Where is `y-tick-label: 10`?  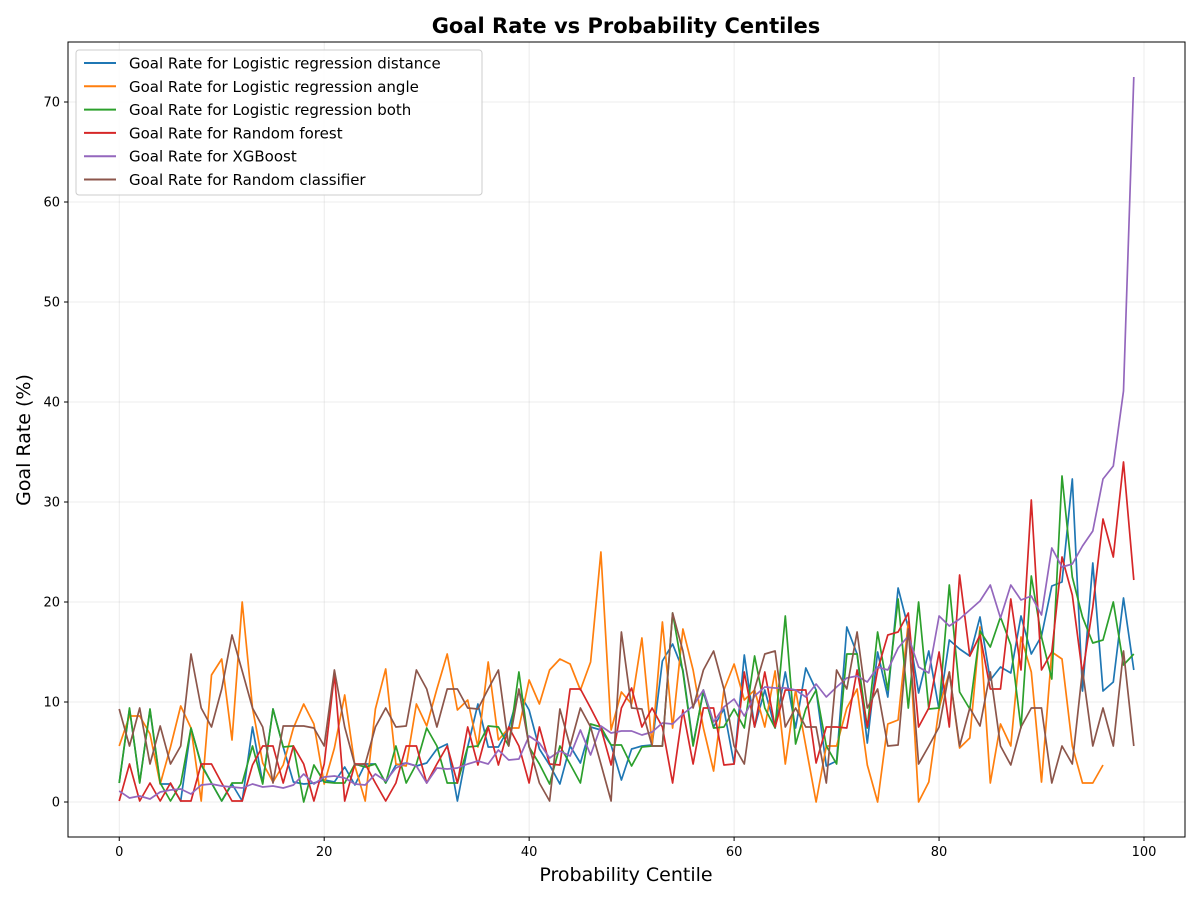 y-tick-label: 10 is located at coordinates (51, 703).